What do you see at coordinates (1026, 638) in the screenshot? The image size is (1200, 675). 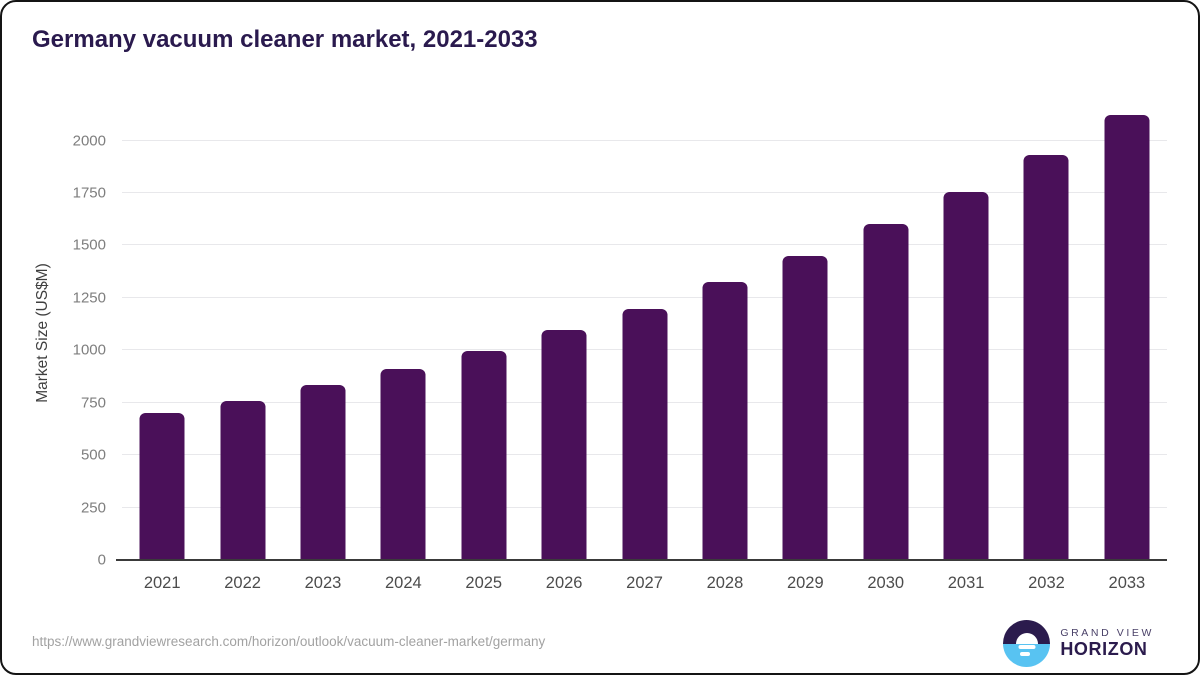 I see `logo-sun-dome` at bounding box center [1026, 638].